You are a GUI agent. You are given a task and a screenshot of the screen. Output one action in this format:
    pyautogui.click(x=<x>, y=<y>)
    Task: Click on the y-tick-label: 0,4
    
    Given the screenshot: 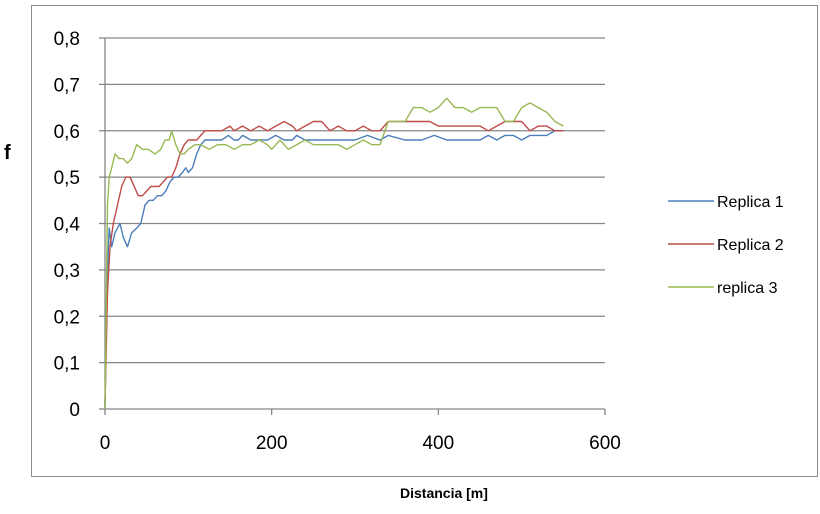 What is the action you would take?
    pyautogui.click(x=67, y=225)
    